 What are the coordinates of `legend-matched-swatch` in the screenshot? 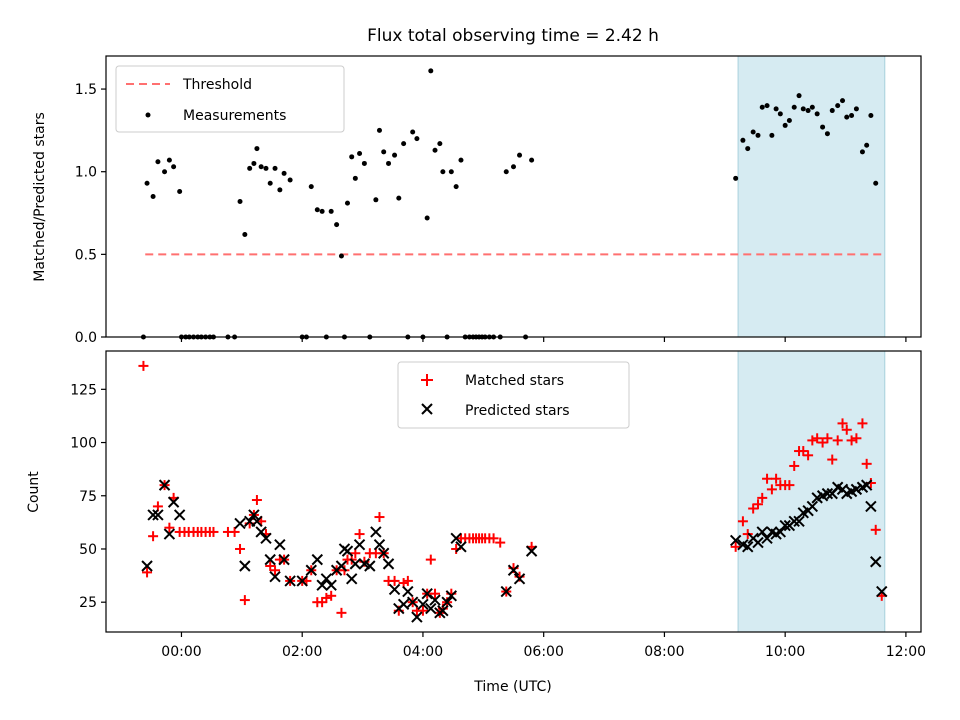 It's located at (427, 380).